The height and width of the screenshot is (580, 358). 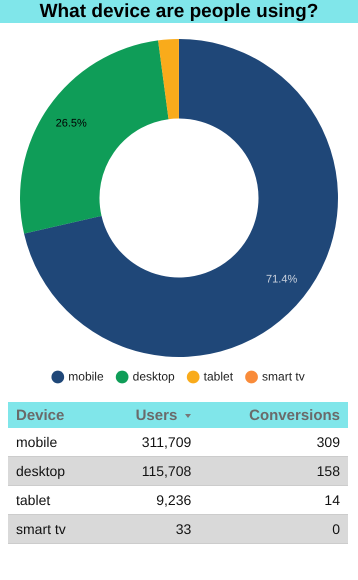 What do you see at coordinates (273, 471) in the screenshot?
I see `data-label: 158` at bounding box center [273, 471].